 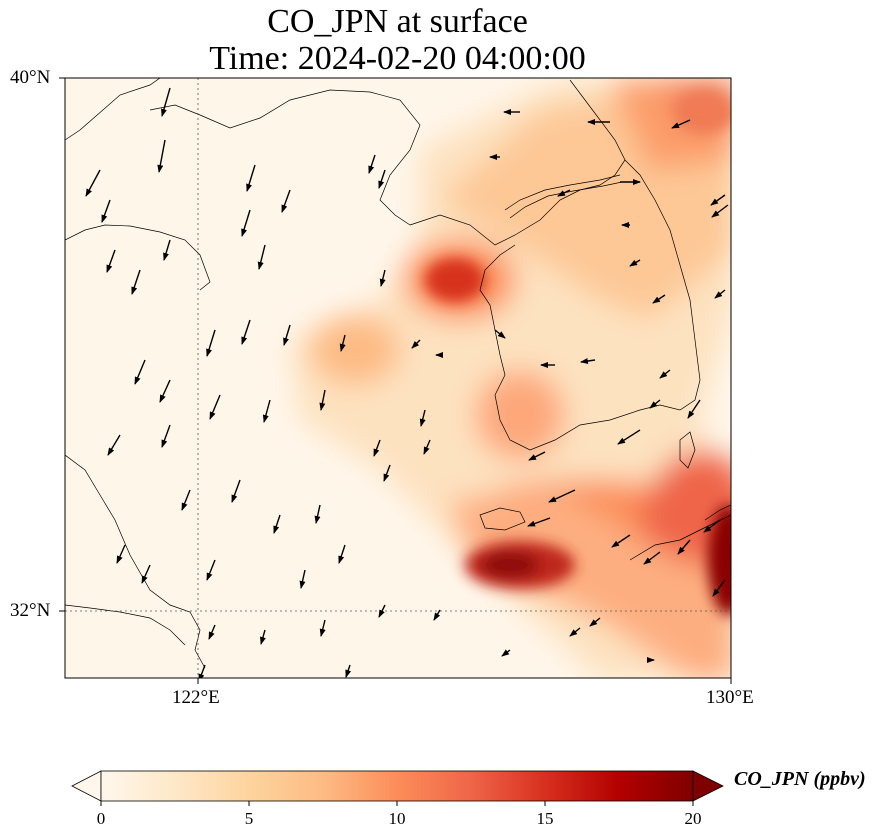 I want to click on colorbar-tick-15: 15, so click(x=545, y=818).